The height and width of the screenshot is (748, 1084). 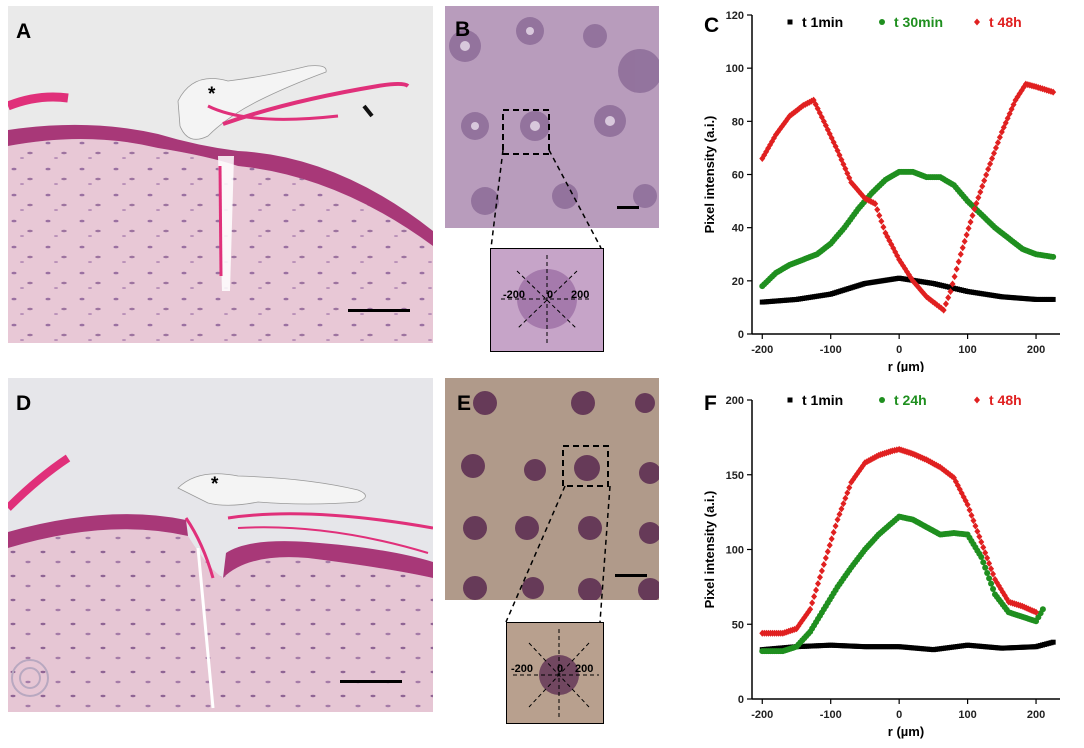 I want to click on inset-b-zoom: -200 0 200, so click(x=547, y=300).